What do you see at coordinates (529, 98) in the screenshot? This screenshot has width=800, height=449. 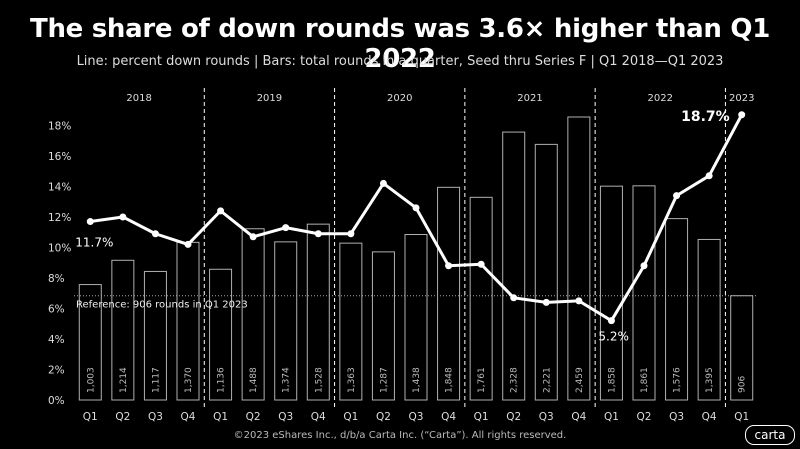 I see `year-label: 2021` at bounding box center [529, 98].